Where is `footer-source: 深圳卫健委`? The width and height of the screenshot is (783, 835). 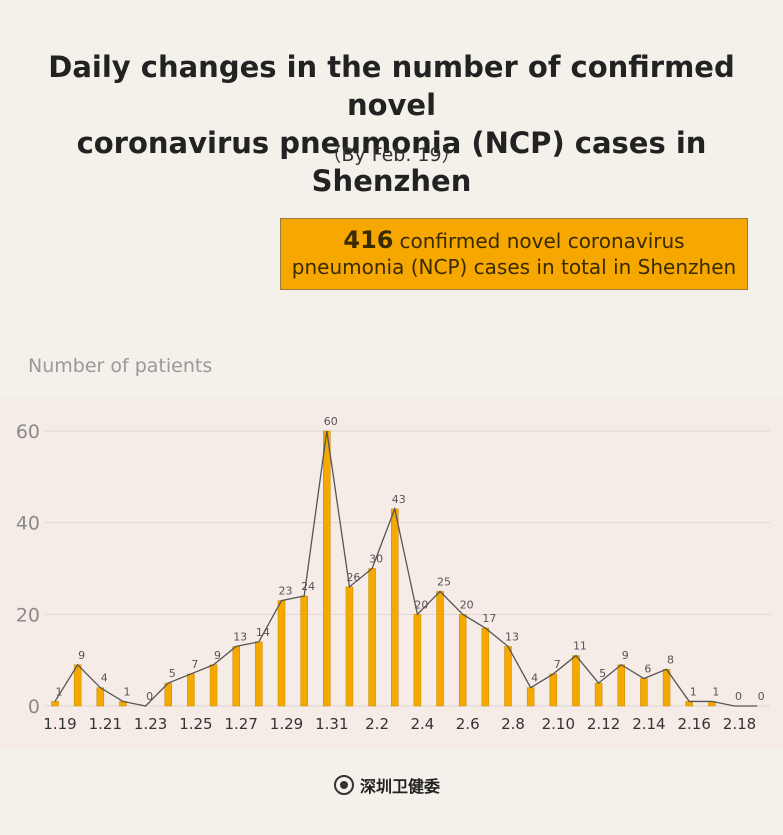 footer-source: 深圳卫健委 is located at coordinates (387, 785).